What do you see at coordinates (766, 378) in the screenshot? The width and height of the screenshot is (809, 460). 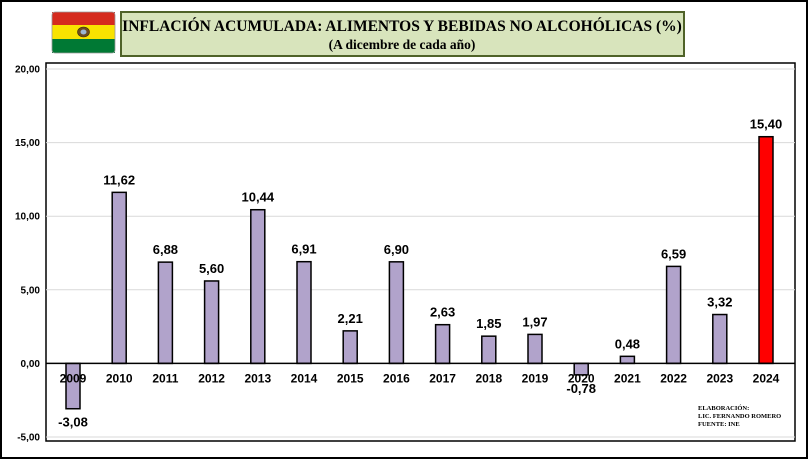 I see `x-tick-label: 2024` at bounding box center [766, 378].